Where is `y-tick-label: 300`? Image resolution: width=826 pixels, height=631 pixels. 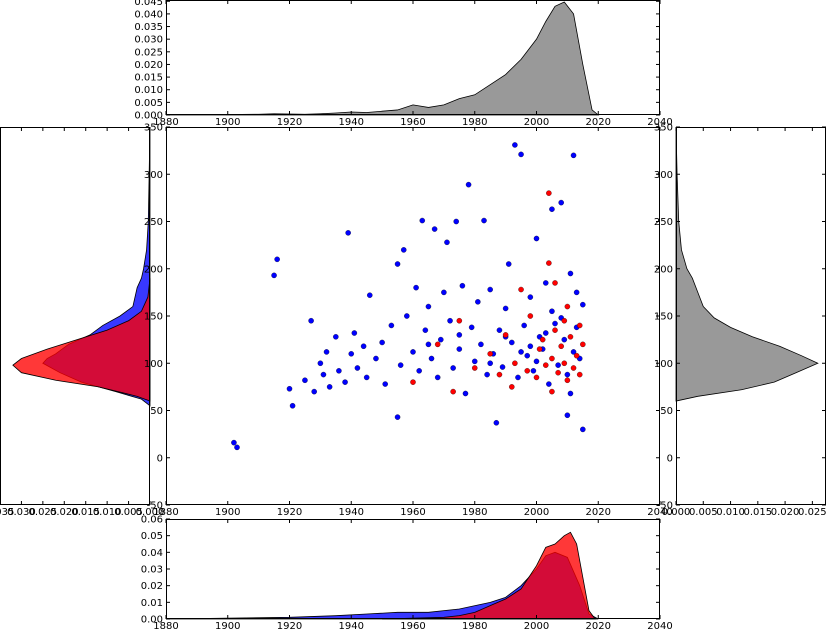
y-tick-label: 300 is located at coordinates (153, 175).